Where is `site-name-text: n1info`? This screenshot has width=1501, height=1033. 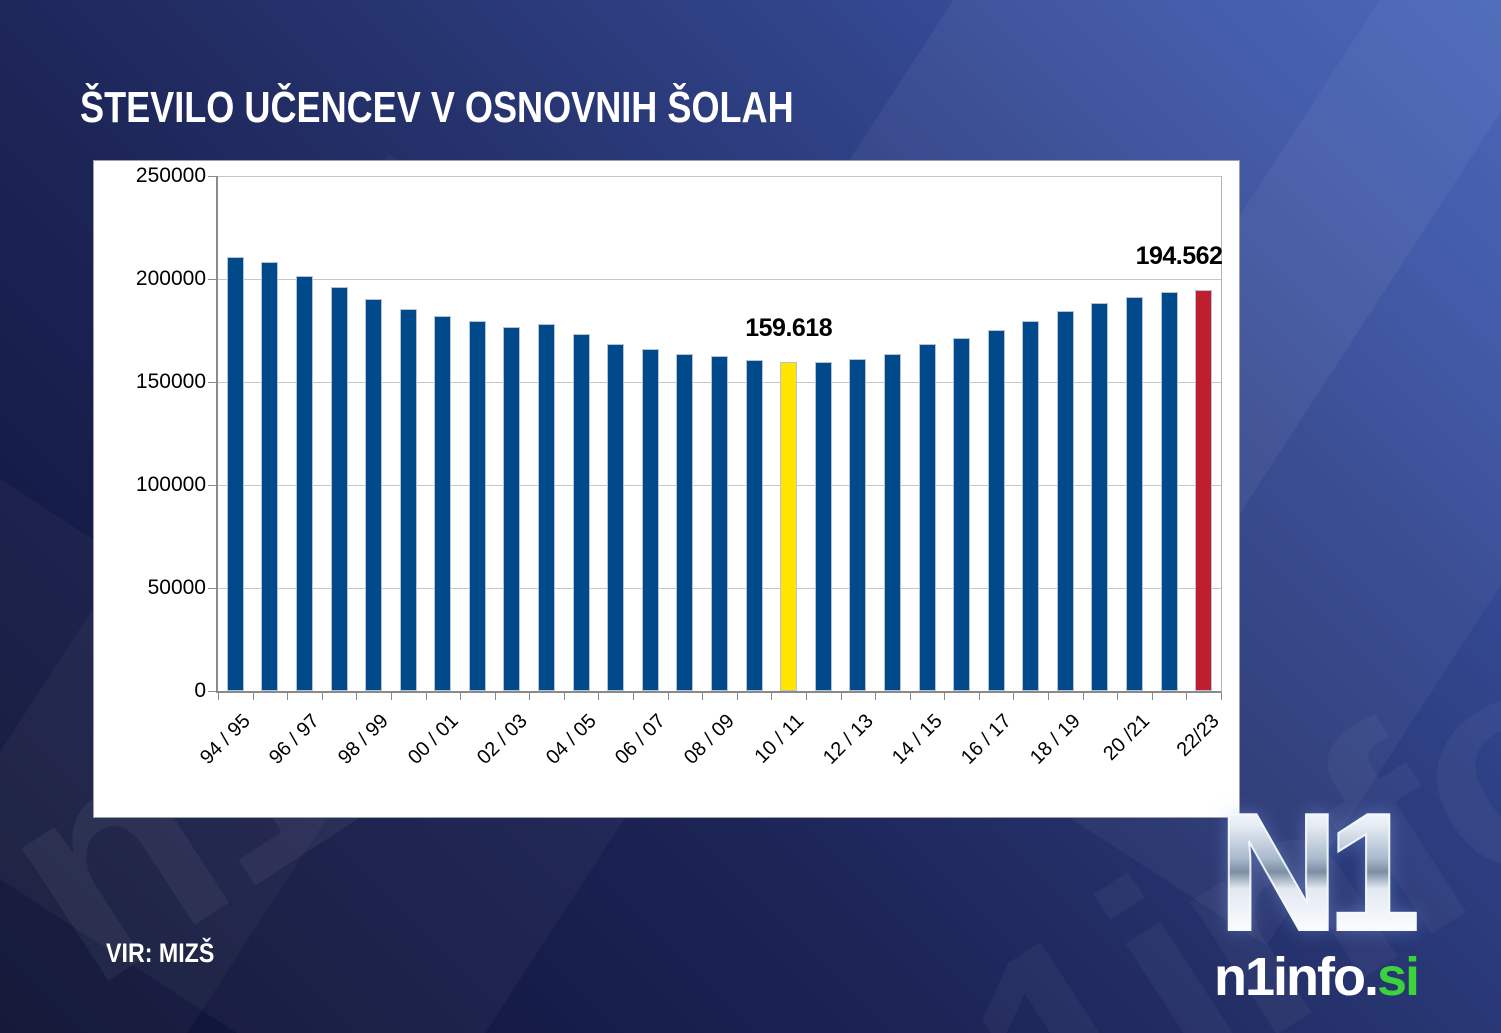
site-name-text: n1info is located at coordinates (1289, 977).